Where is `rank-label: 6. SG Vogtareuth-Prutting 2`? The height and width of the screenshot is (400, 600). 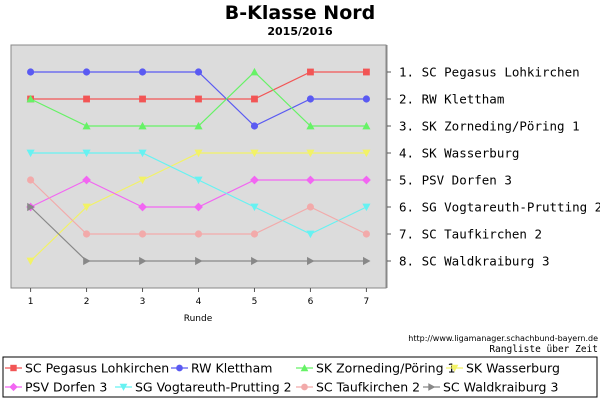 rank-label: 6. SG Vogtareuth-Prutting 2 is located at coordinates (499, 207).